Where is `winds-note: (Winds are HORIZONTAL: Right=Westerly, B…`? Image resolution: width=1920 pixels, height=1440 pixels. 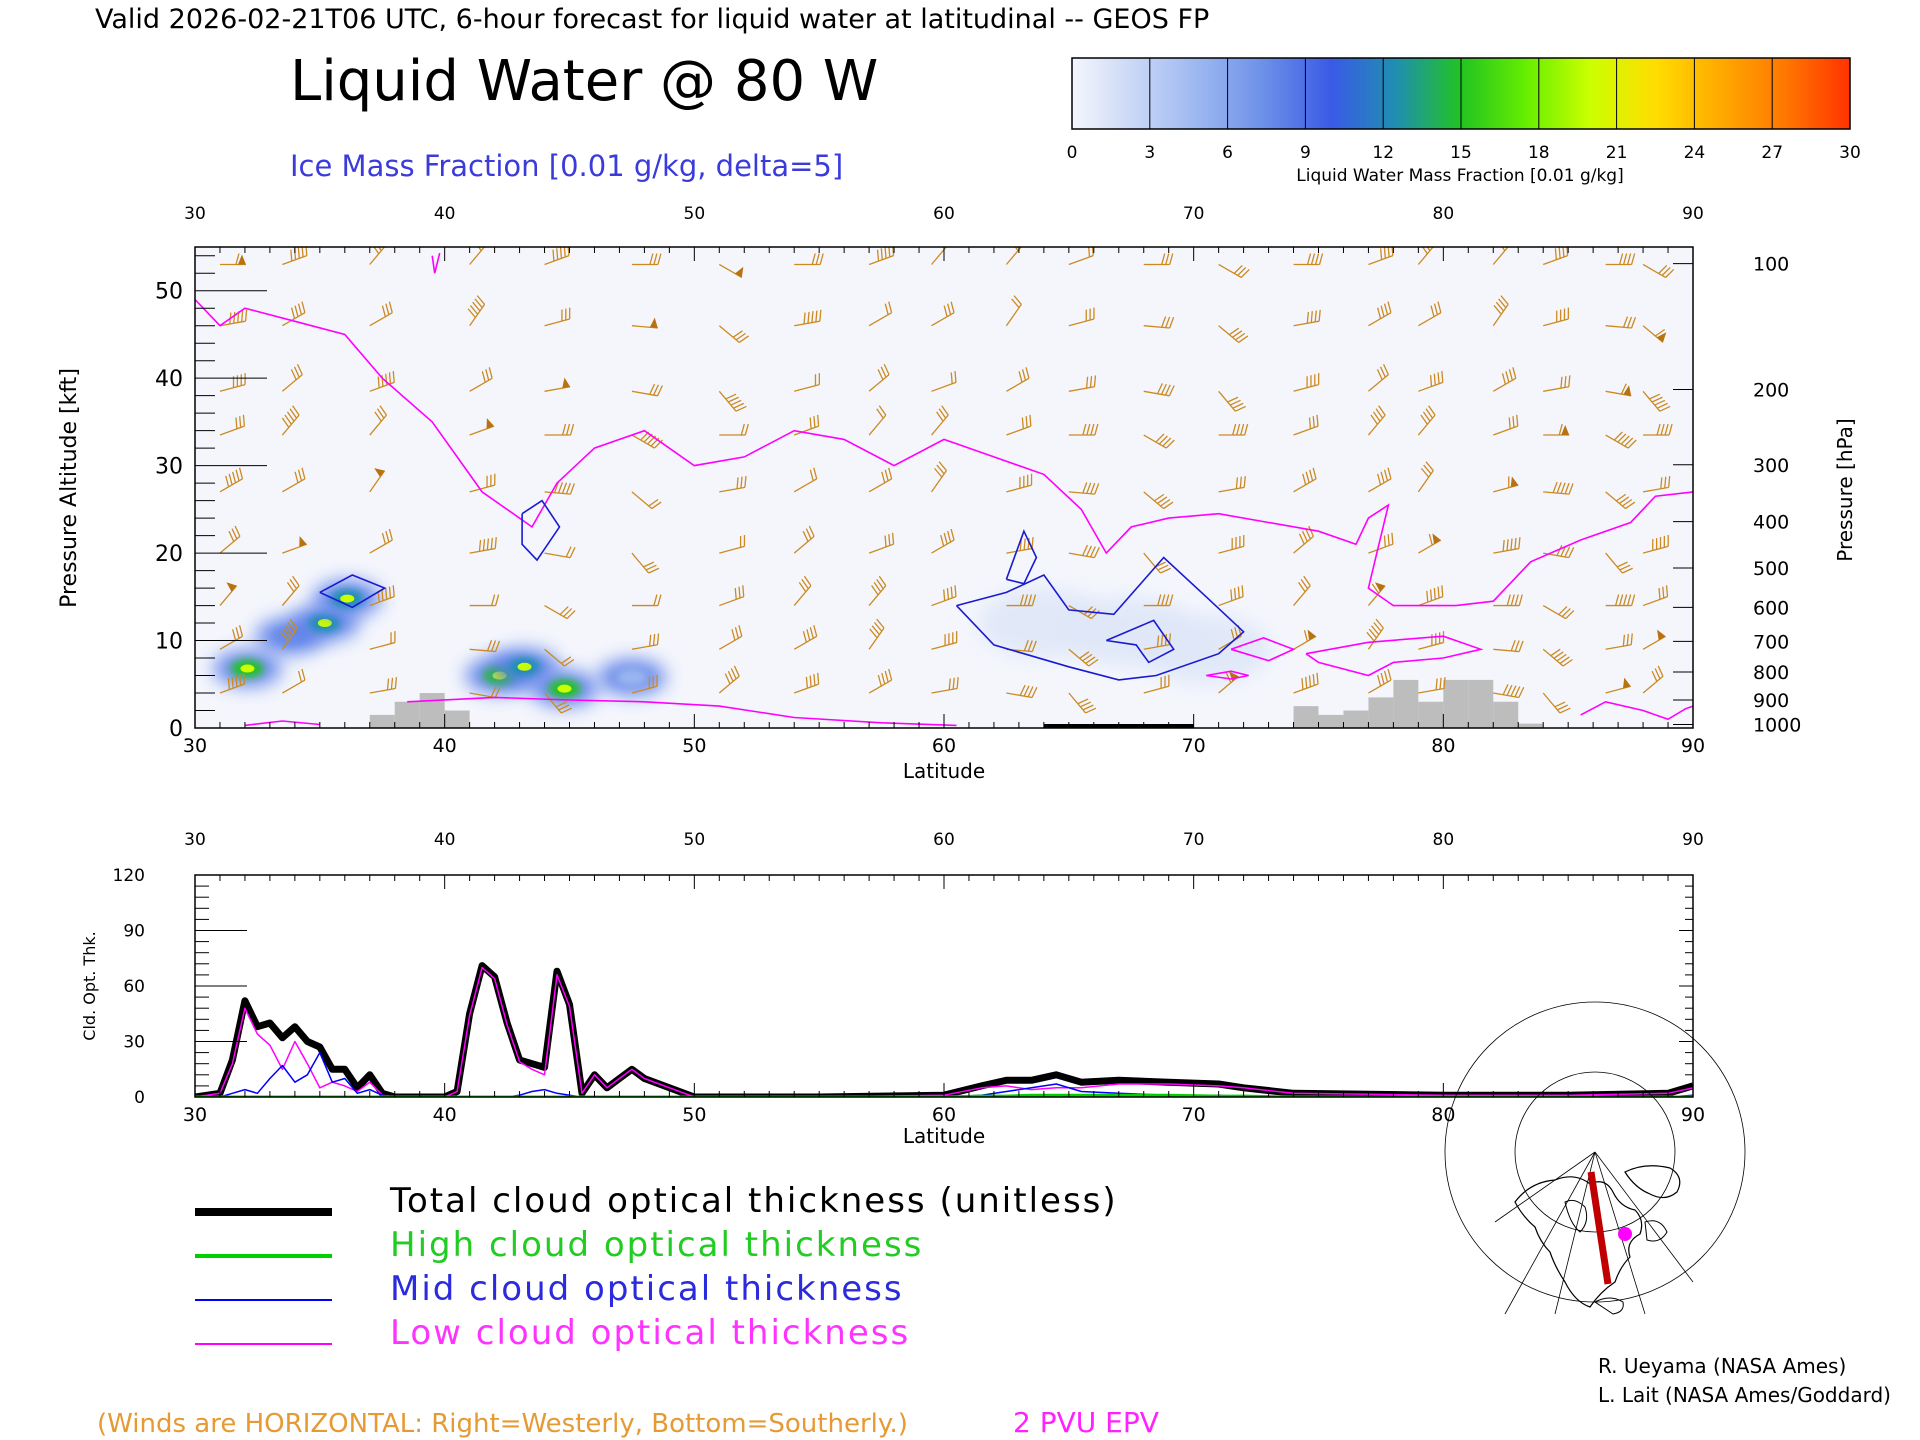
winds-note: (Winds are HORIZONTAL: Right=Westerly, B… is located at coordinates (502, 1424).